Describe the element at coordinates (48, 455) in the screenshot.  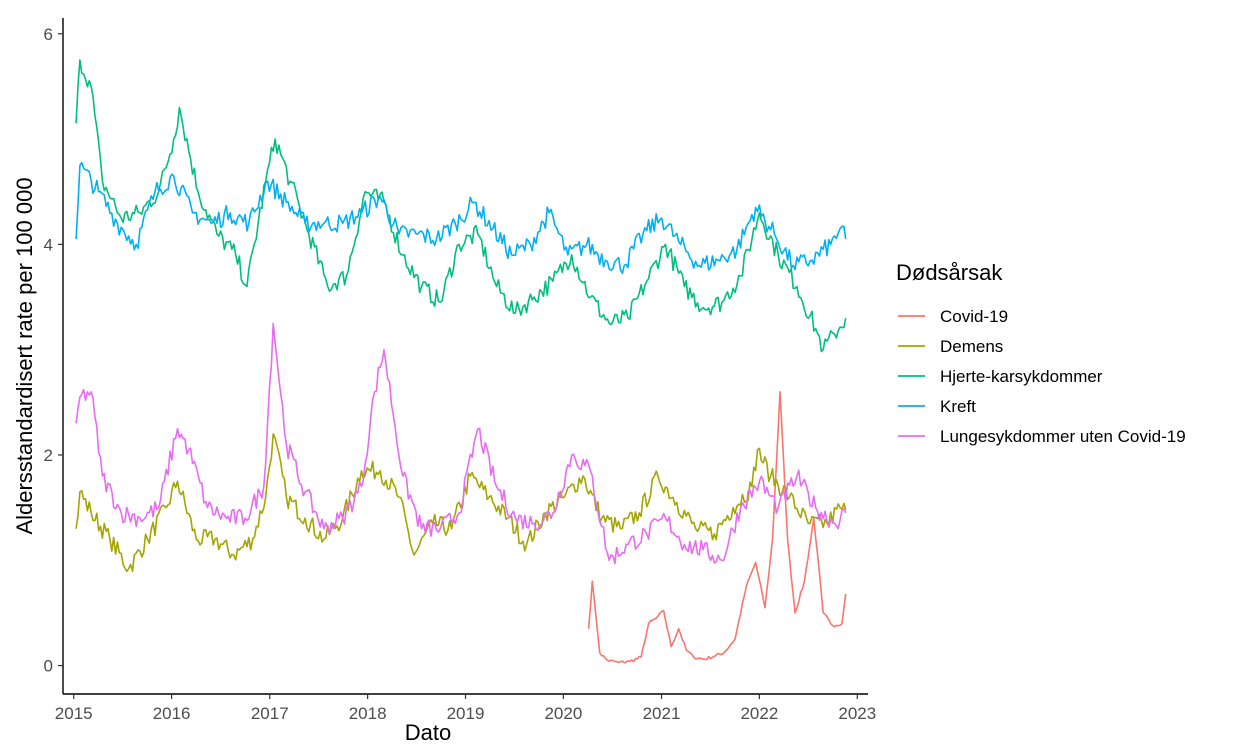
I see `y-tick-label: 2` at that location.